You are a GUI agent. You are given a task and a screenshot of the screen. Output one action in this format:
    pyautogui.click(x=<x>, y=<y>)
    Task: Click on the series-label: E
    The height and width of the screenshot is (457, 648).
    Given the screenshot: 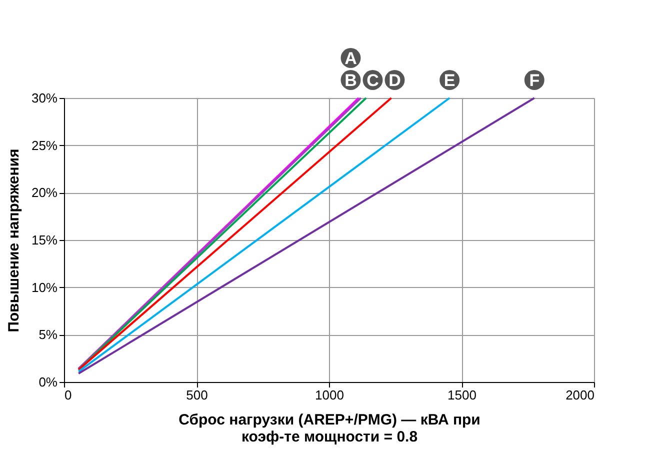 What is the action you would take?
    pyautogui.click(x=450, y=80)
    